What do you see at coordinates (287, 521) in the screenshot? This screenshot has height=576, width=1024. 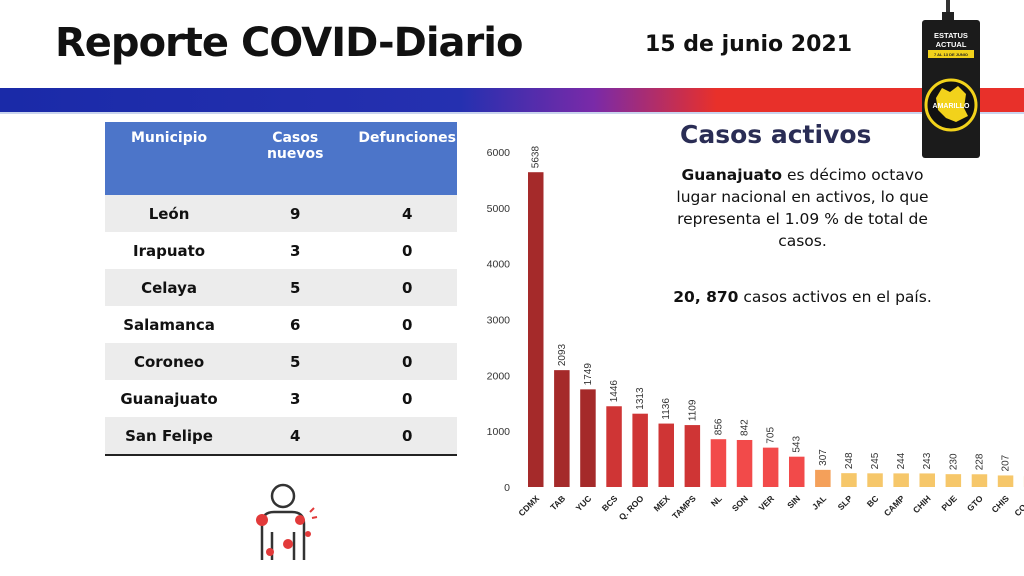 I see `covid-symptoms-icon` at bounding box center [287, 521].